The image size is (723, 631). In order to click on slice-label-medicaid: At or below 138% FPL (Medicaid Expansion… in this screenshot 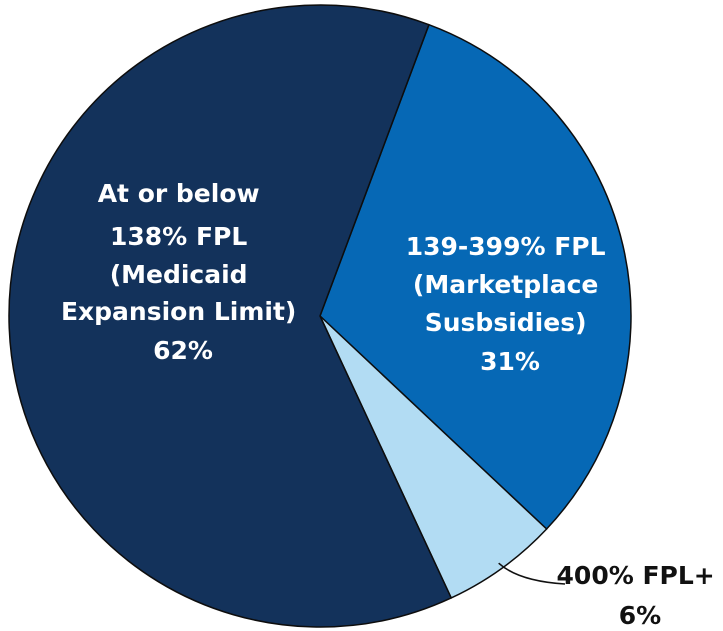, I will do `click(183, 272)`.